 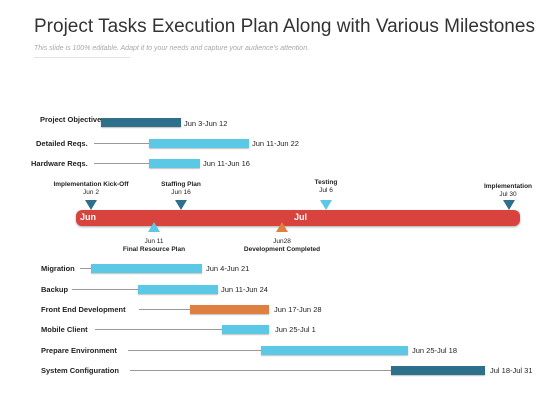 I want to click on timeline-month-jun: Jun, so click(x=88, y=217).